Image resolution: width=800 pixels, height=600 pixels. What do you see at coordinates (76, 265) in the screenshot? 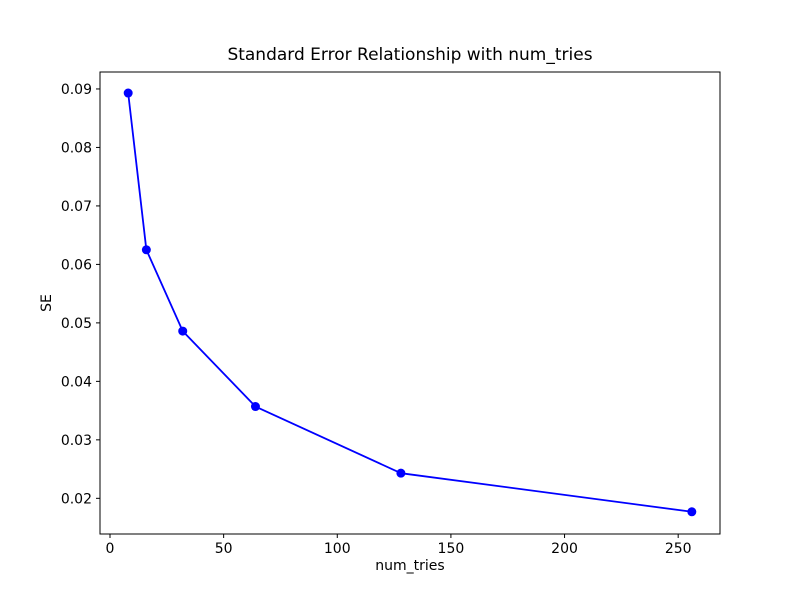
I see `y-tick-label: 0.06` at bounding box center [76, 265].